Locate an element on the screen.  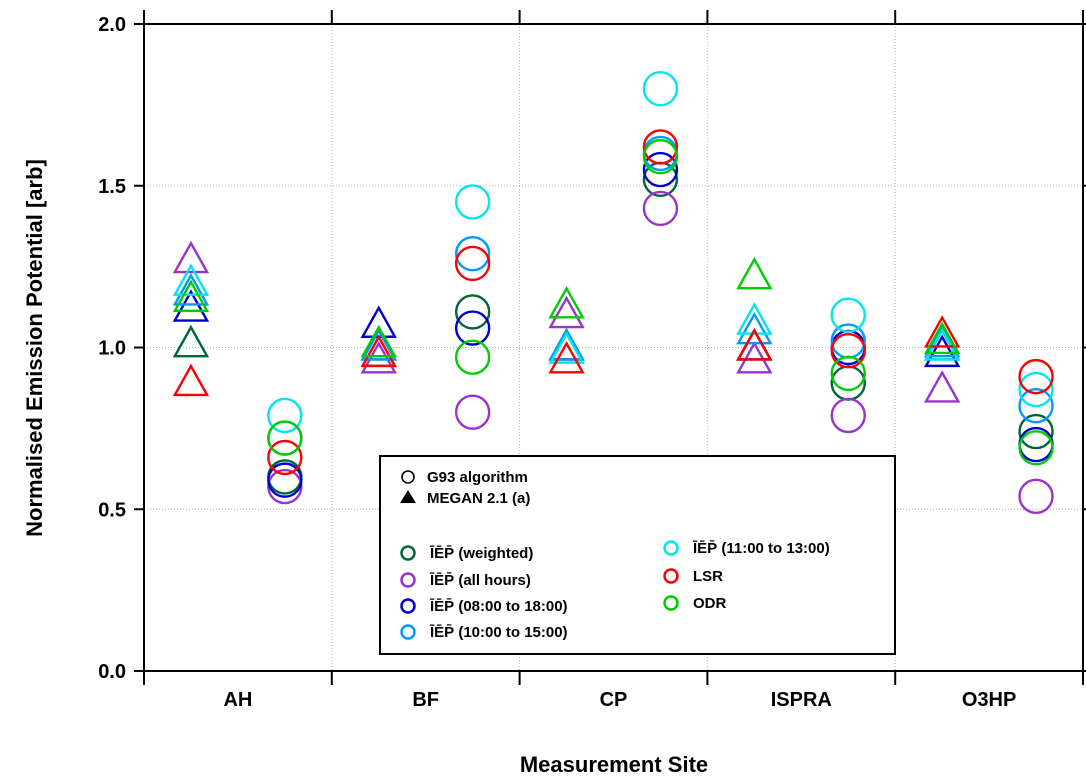
legend-swatch-odr is located at coordinates (671, 603).